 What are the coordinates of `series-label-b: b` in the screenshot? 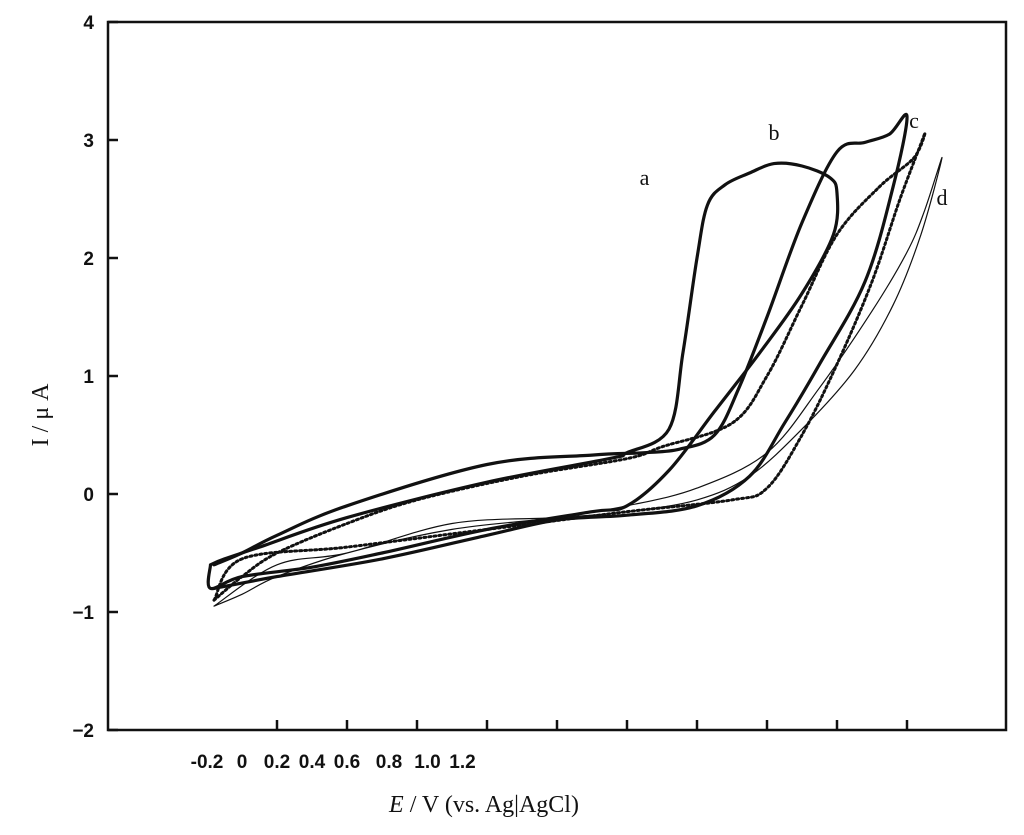 It's located at (774, 132).